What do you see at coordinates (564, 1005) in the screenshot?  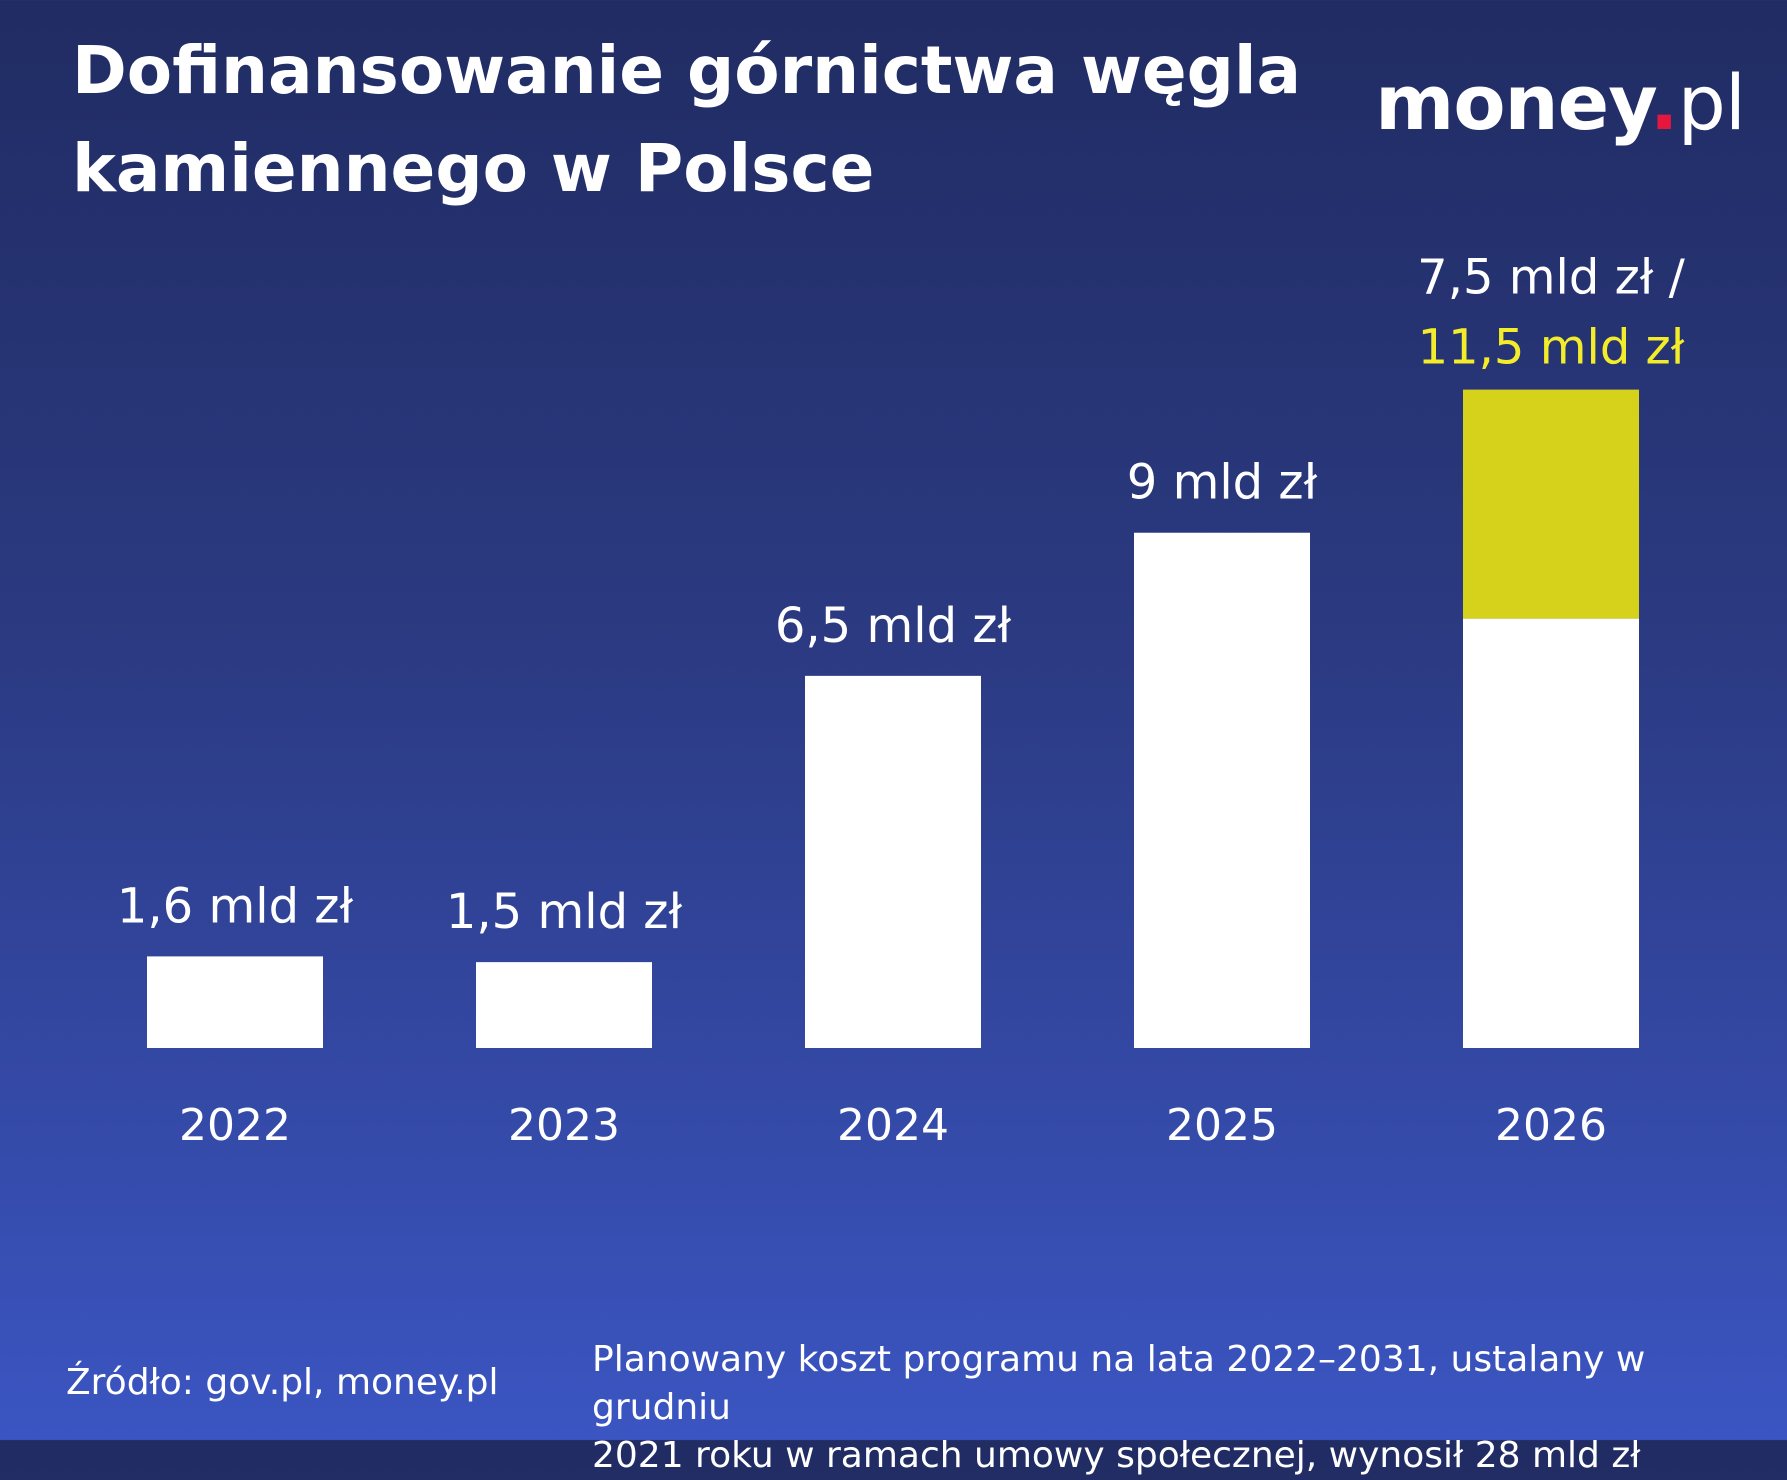 I see `bar-2023` at bounding box center [564, 1005].